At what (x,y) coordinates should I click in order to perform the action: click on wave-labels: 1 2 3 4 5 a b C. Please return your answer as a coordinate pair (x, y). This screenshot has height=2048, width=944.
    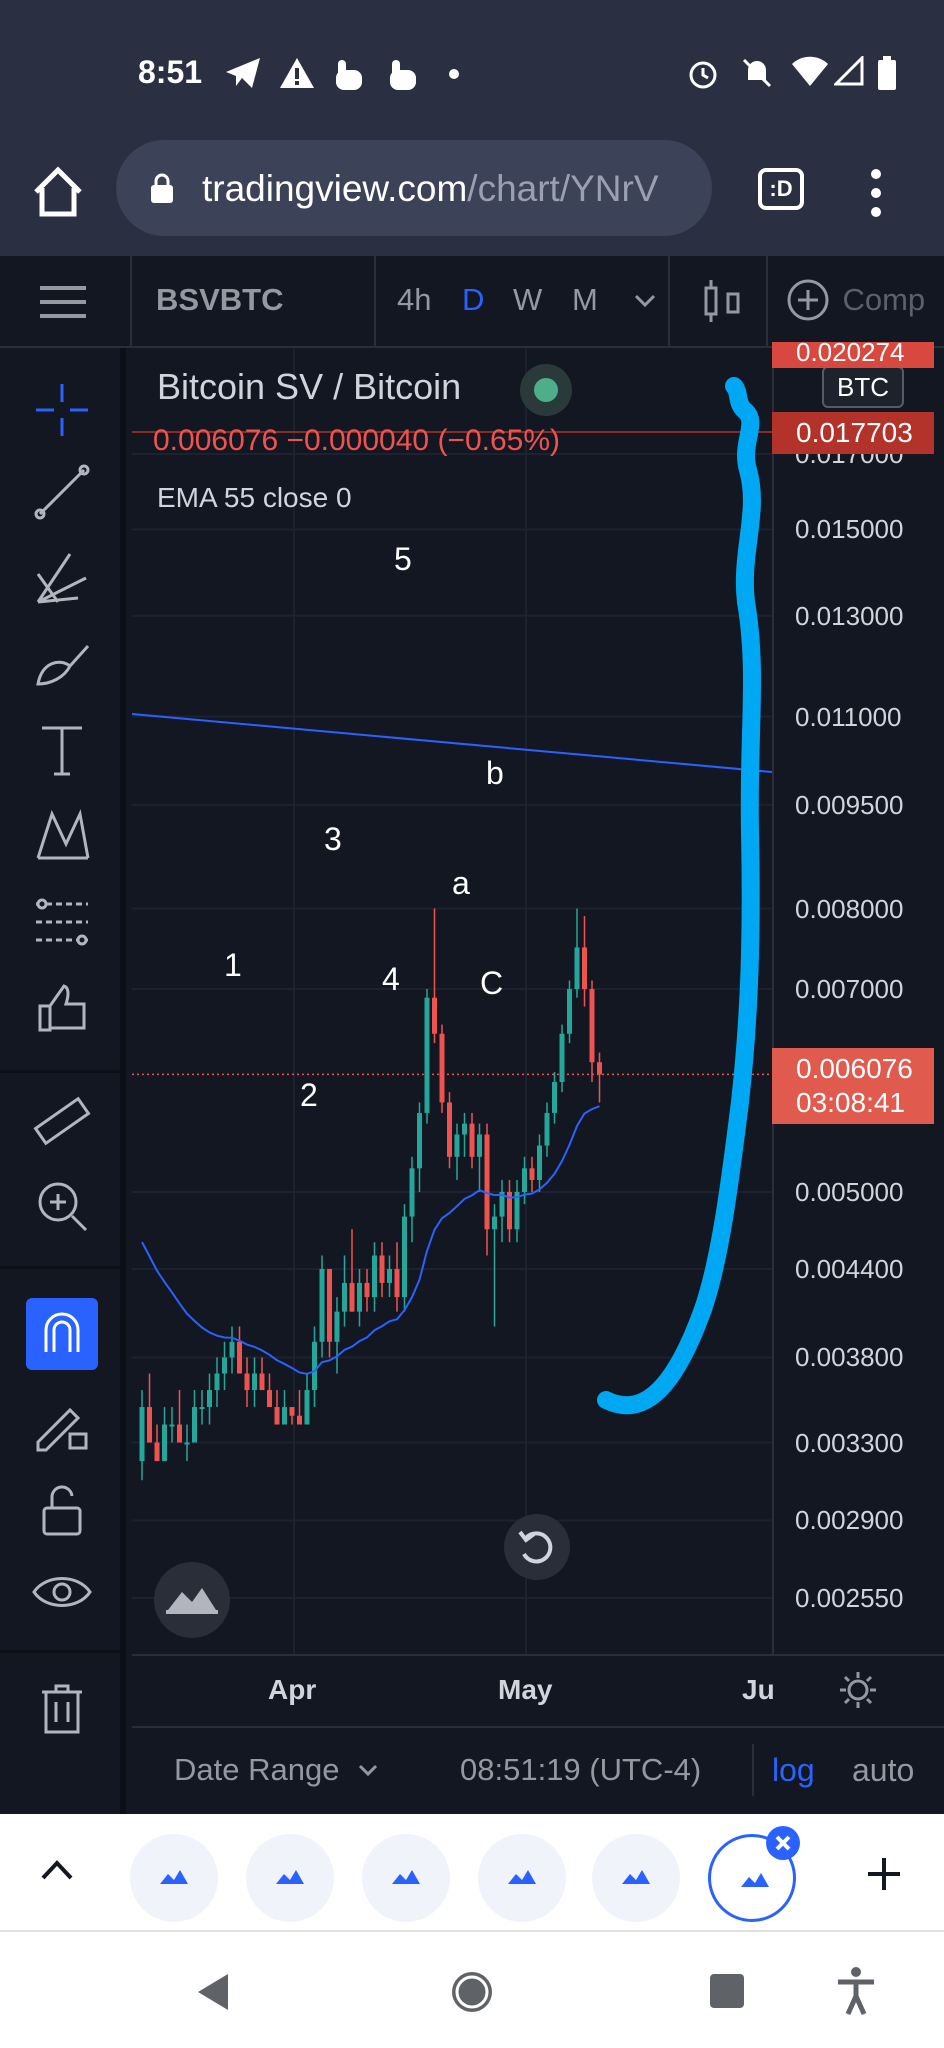
    Looking at the image, I should click on (364, 827).